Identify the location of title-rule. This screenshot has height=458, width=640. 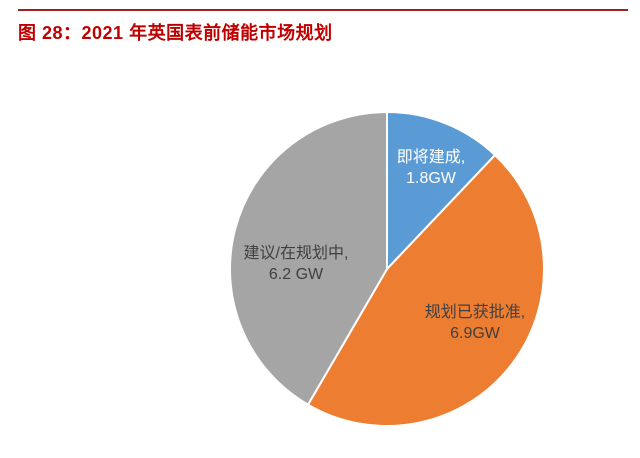
(323, 10).